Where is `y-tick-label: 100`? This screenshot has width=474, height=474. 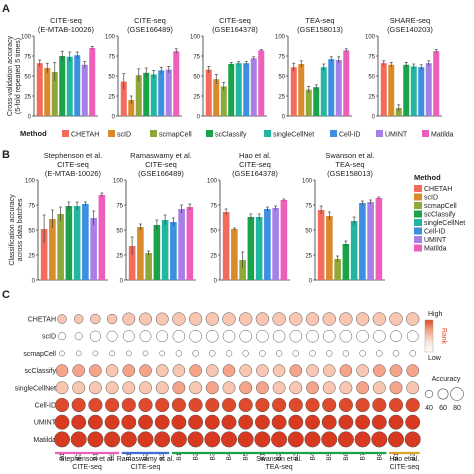
y-tick-label: 100 is located at coordinates (118, 181).